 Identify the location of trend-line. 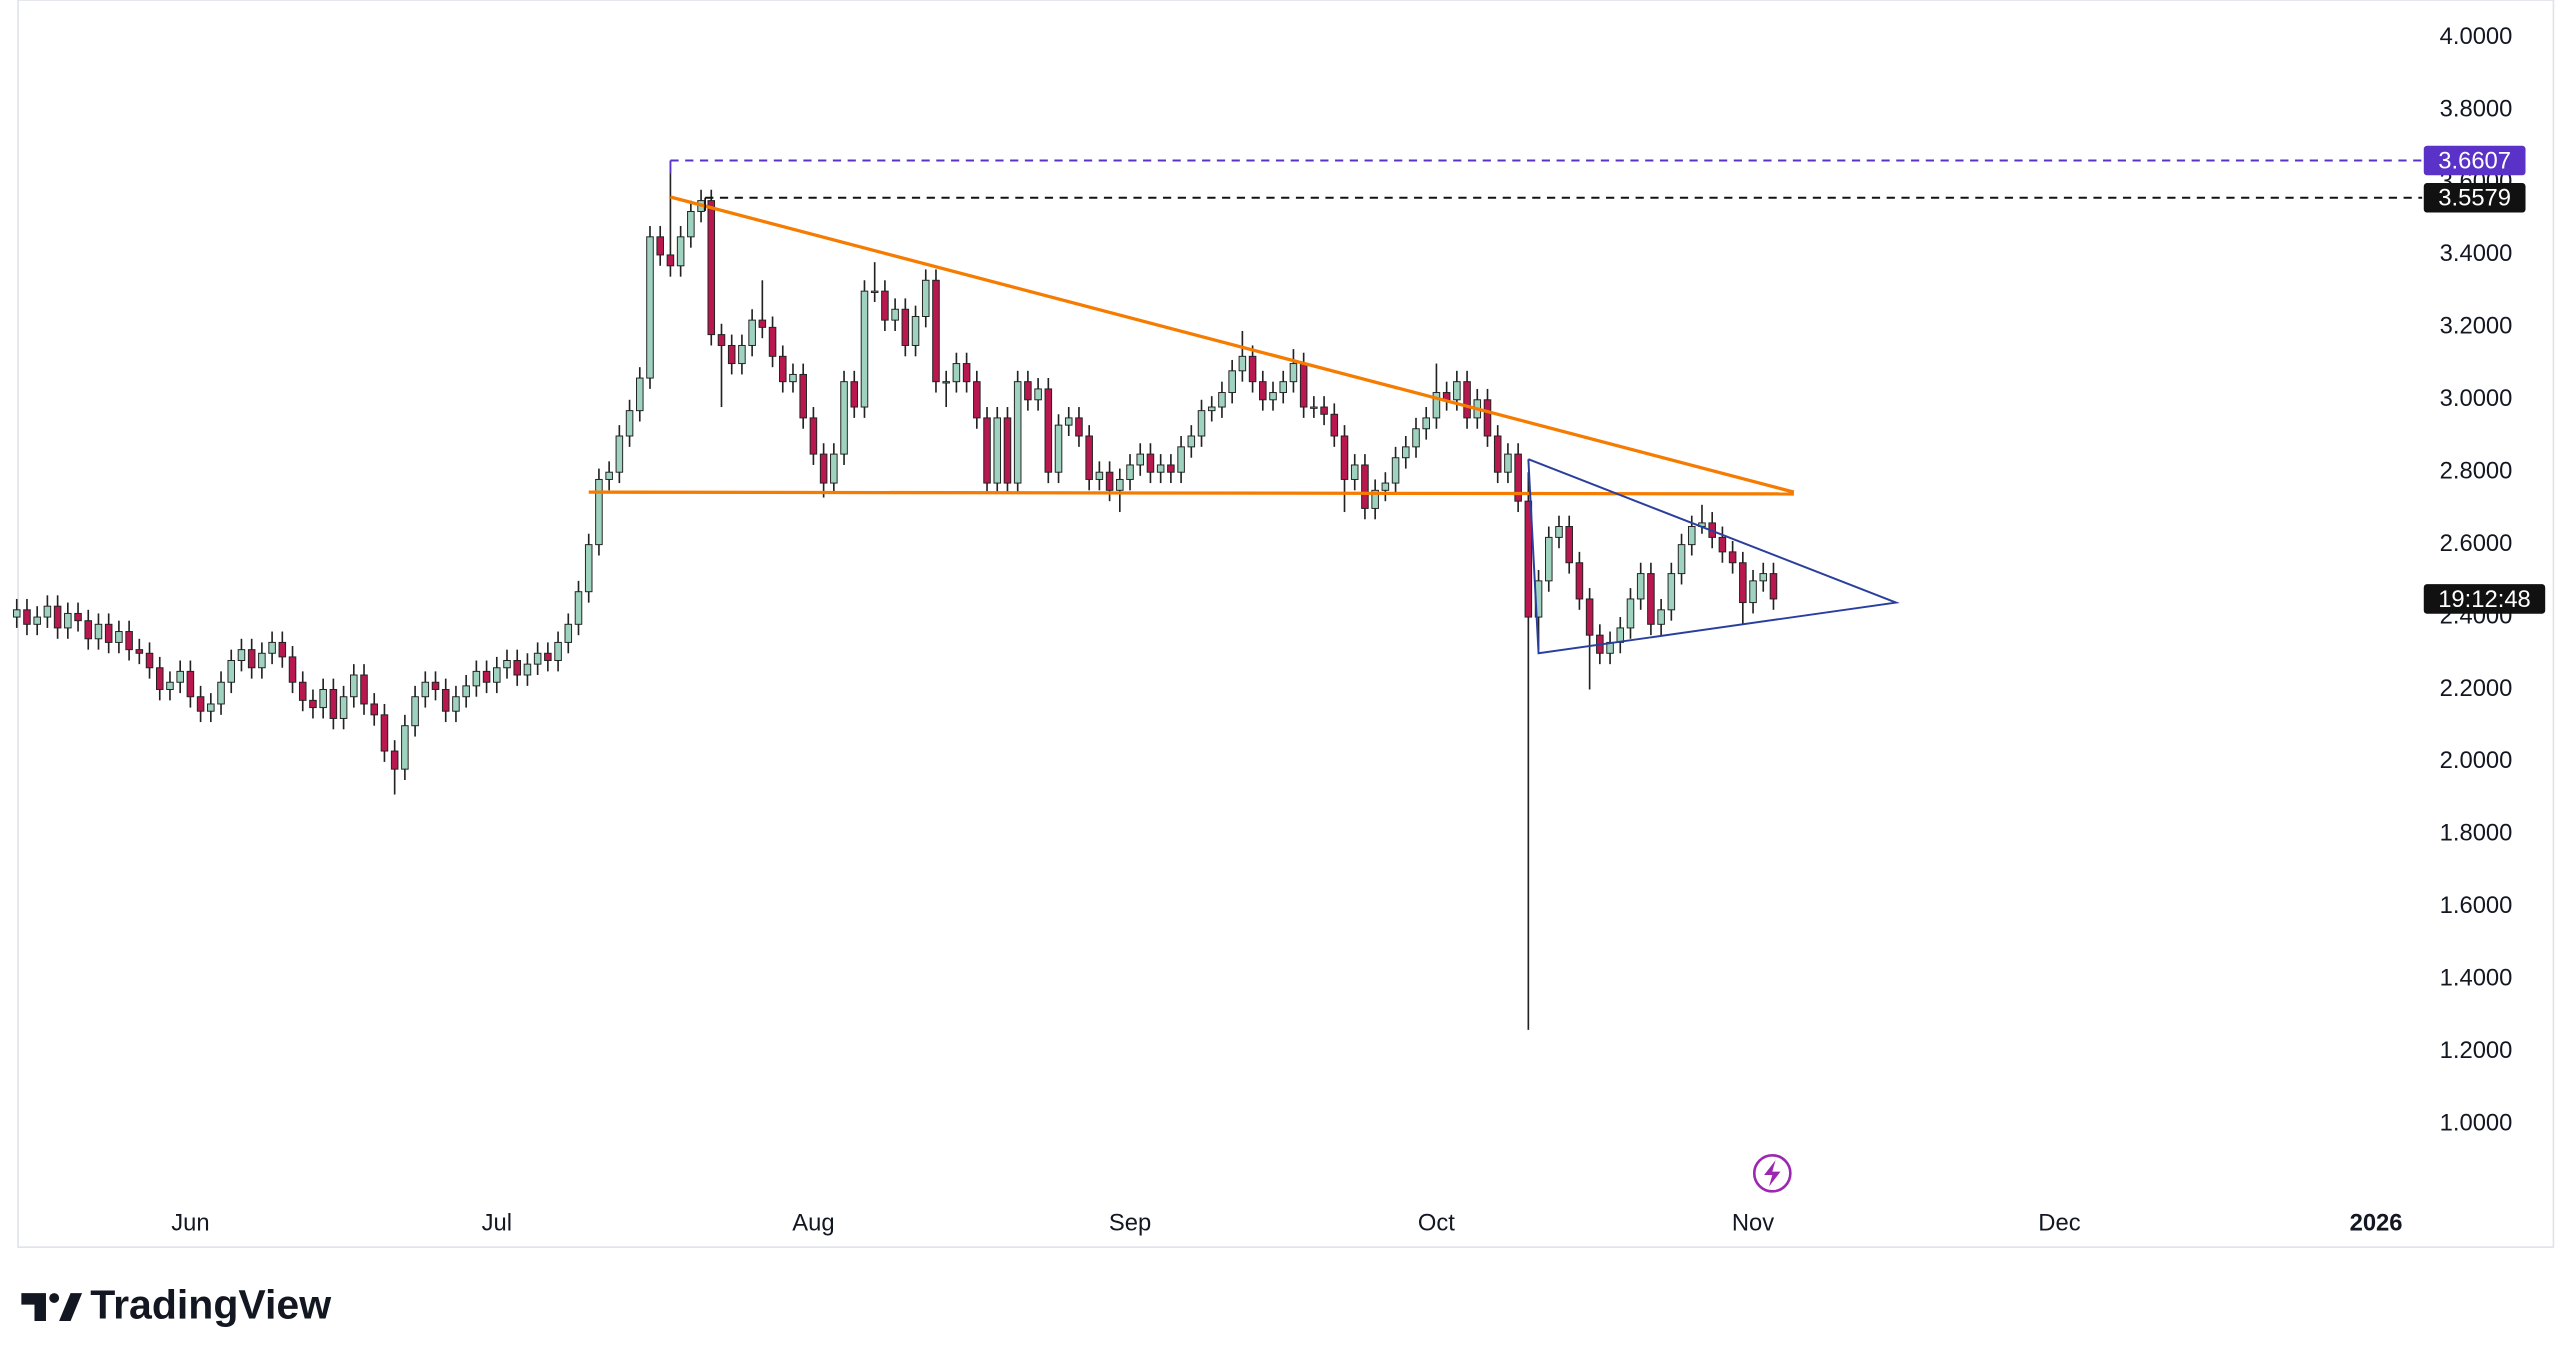
(1713, 556).